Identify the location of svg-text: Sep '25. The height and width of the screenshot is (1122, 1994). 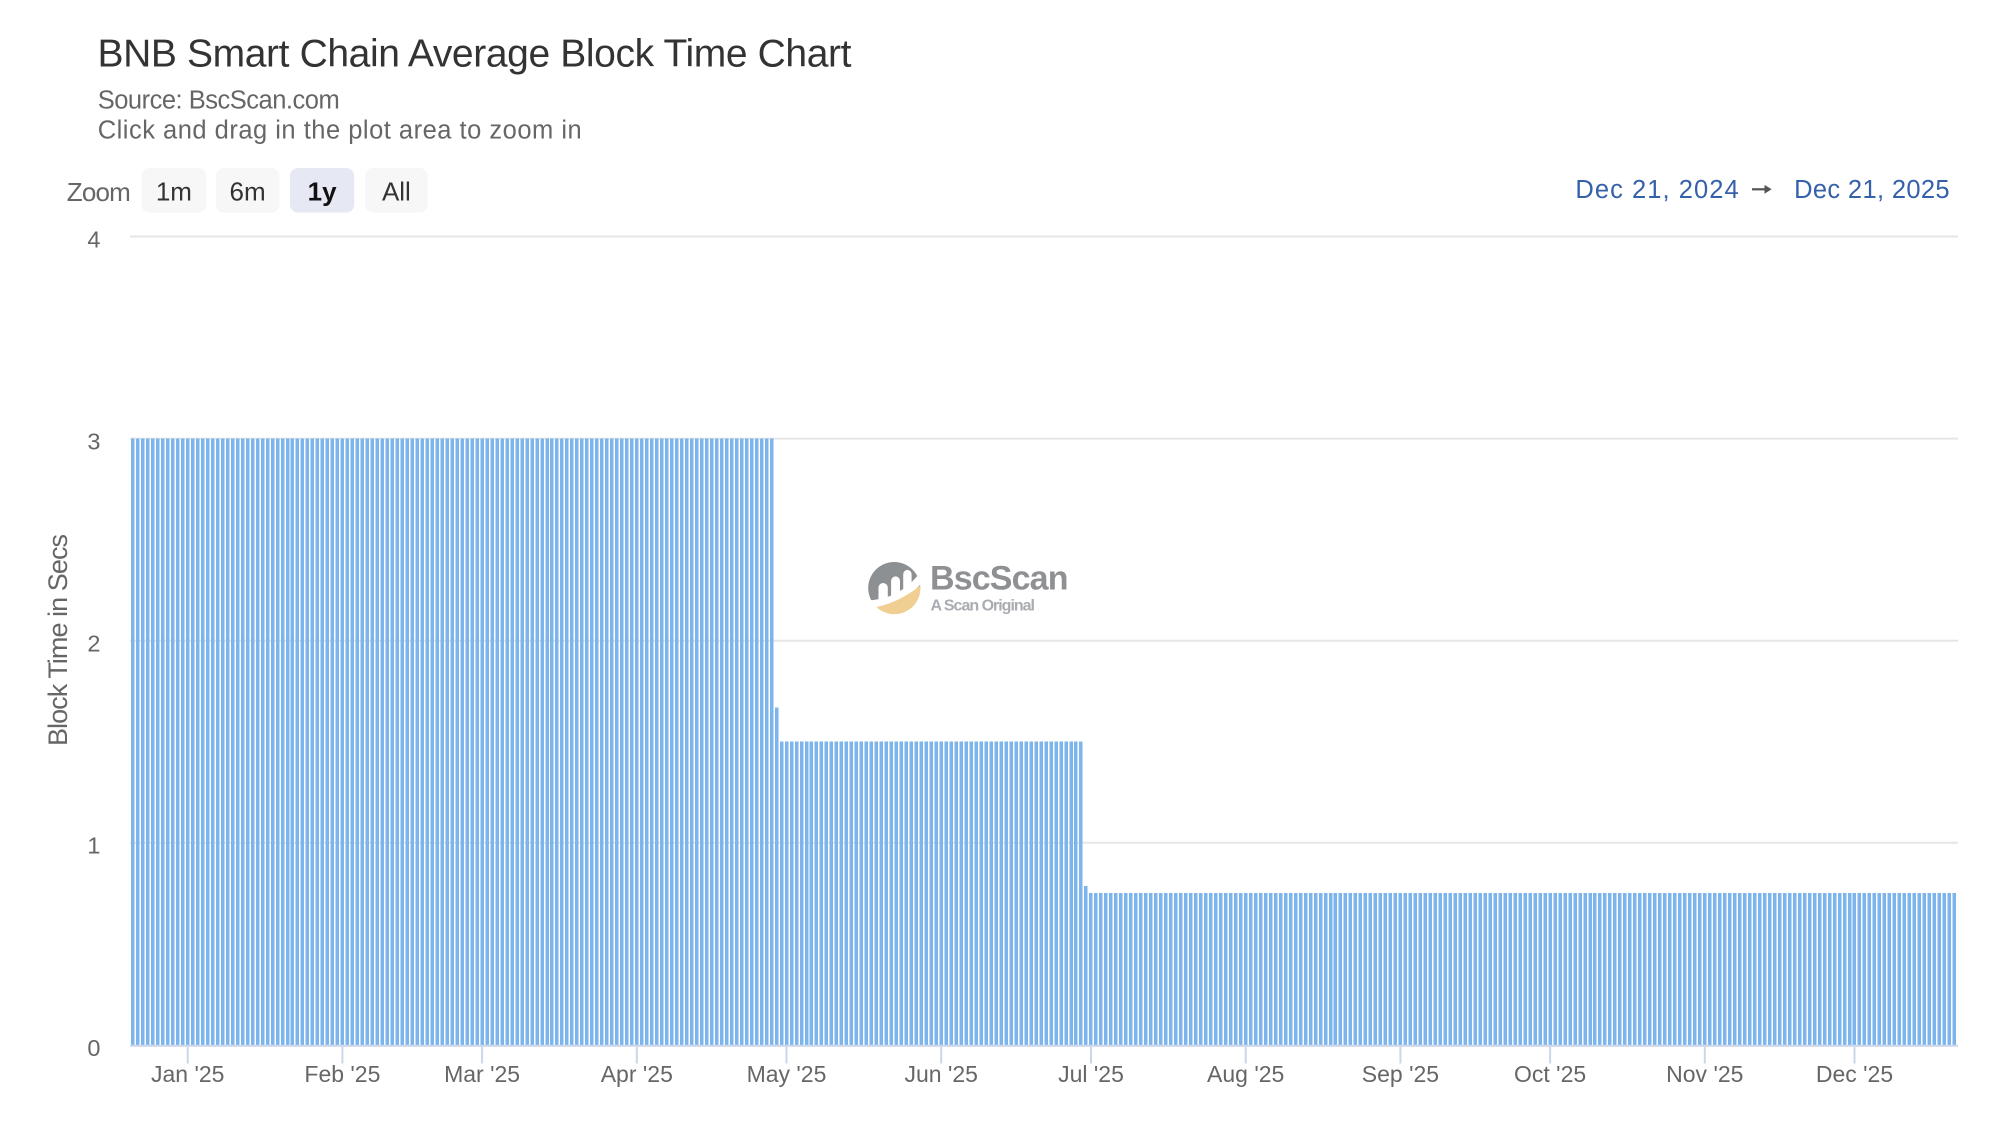
(1400, 1074).